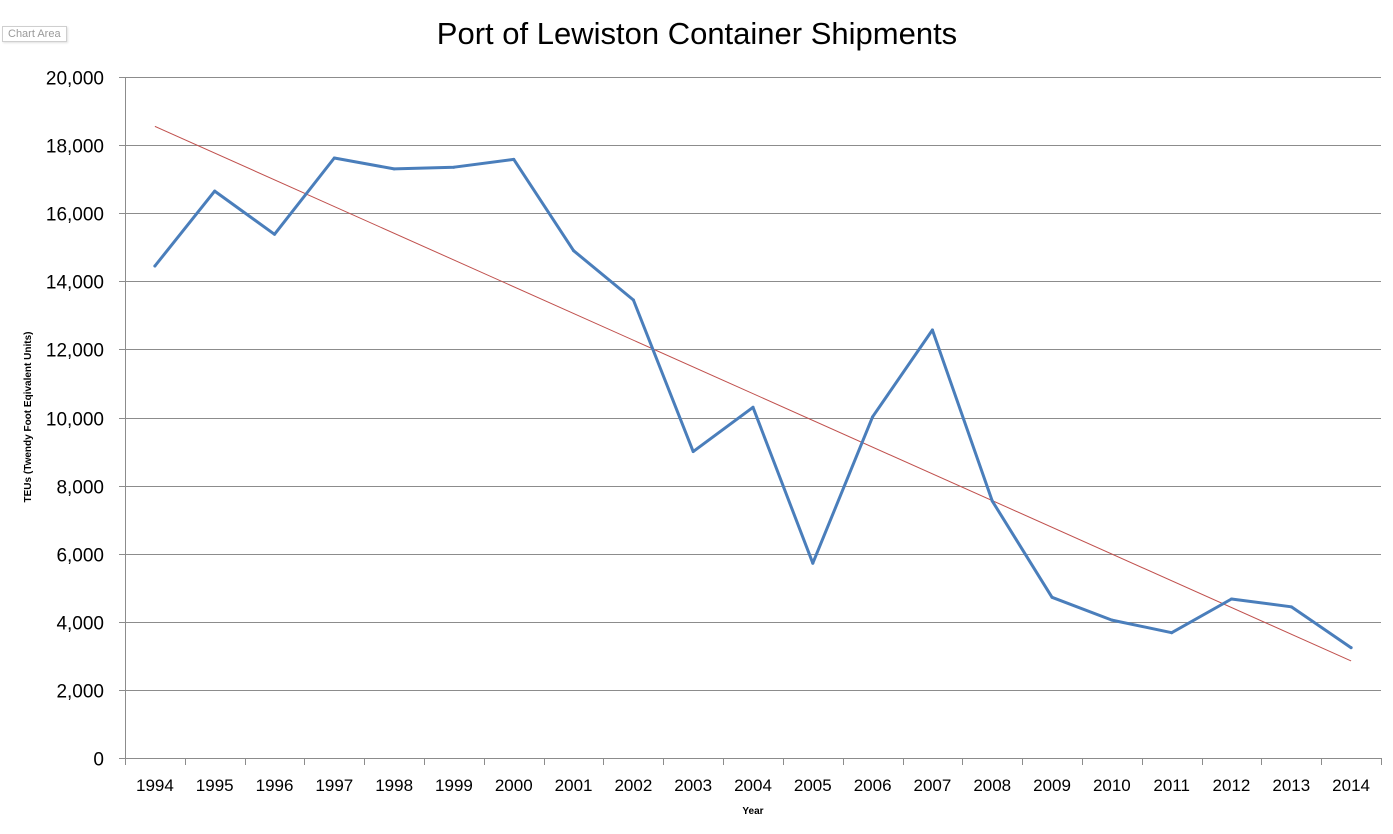 The height and width of the screenshot is (834, 1393). Describe the element at coordinates (933, 785) in the screenshot. I see `x-tick-label: 2007` at that location.